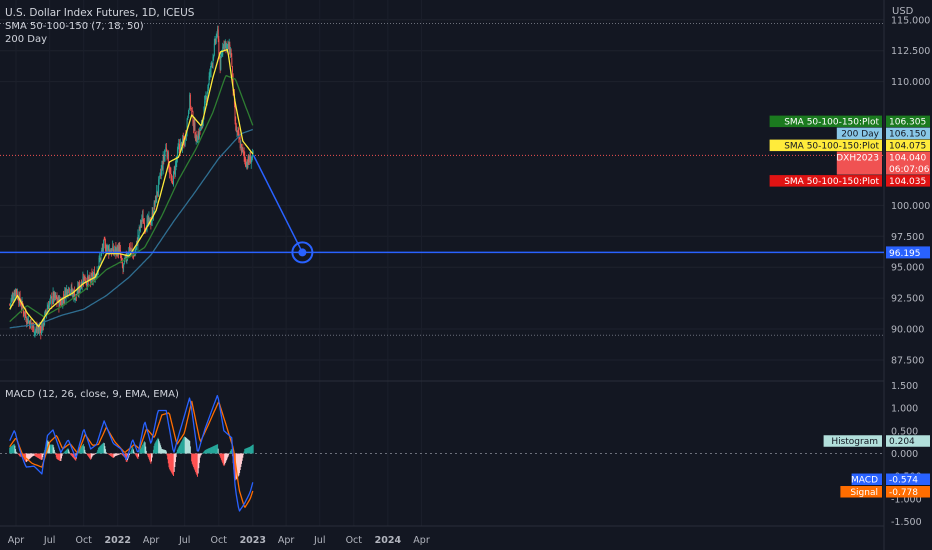 This screenshot has height=550, width=932. I want to click on trend-line-drawing, so click(278, 204).